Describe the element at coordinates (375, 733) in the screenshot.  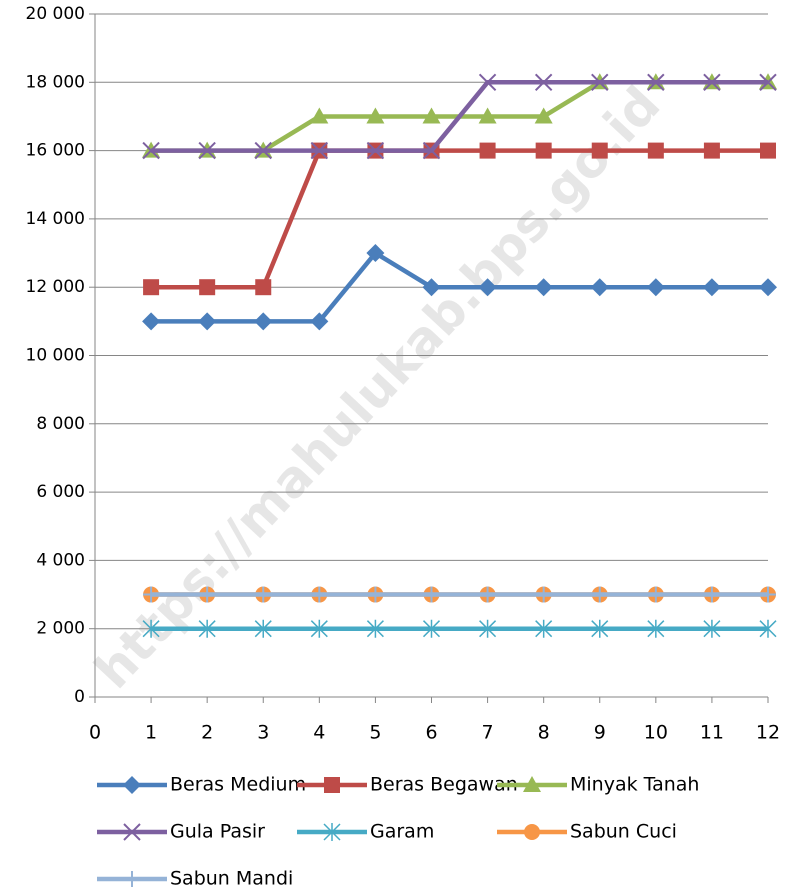
I see `x-tick-label: 5` at that location.